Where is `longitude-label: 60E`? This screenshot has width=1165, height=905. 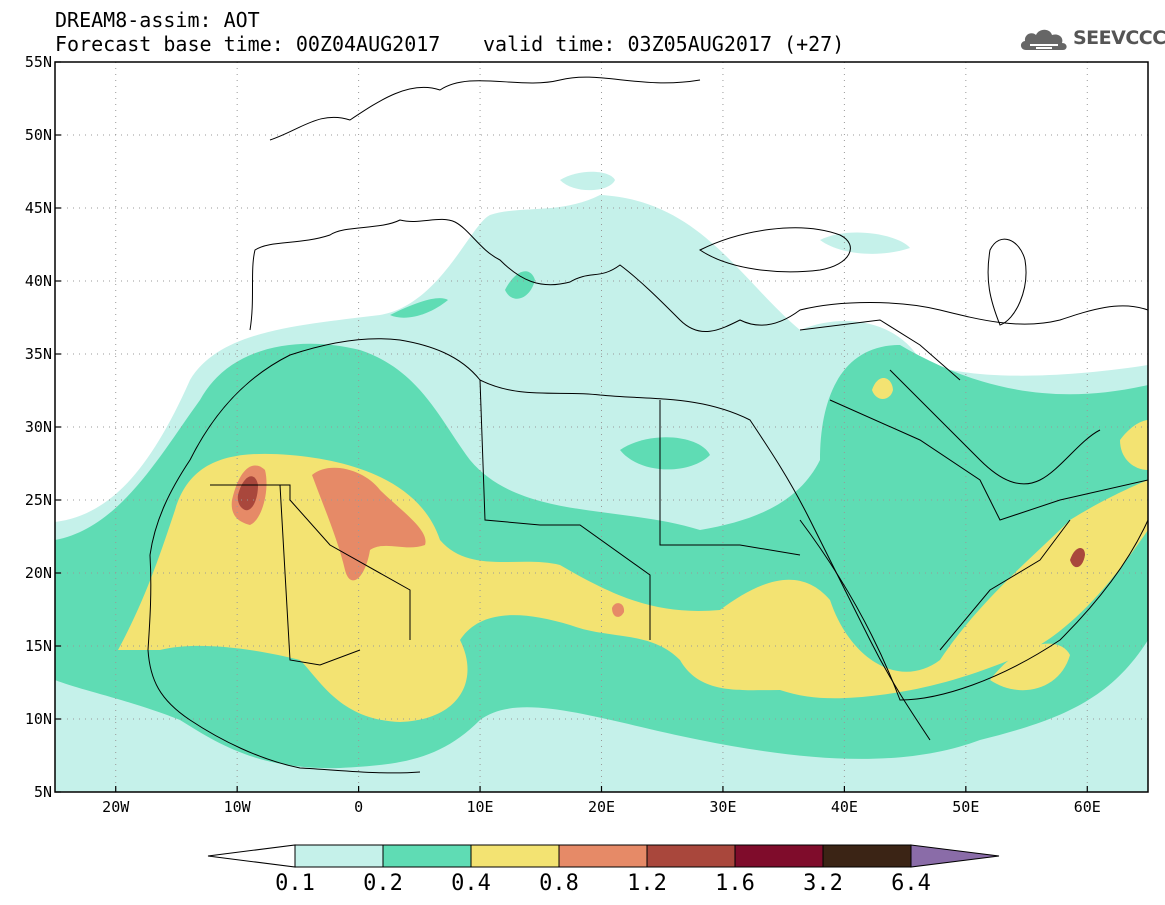 longitude-label: 60E is located at coordinates (1087, 807).